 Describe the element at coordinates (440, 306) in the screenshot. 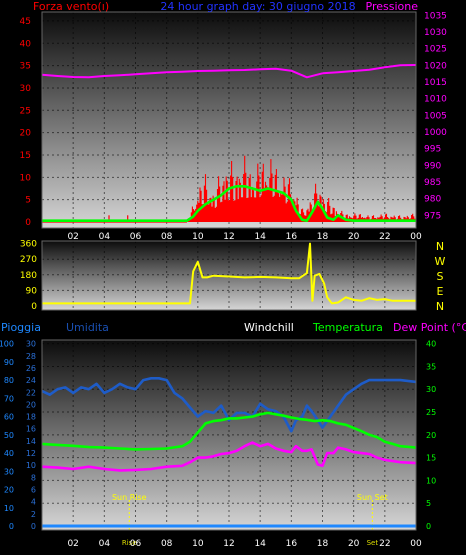

I see `compass-label: N` at that location.